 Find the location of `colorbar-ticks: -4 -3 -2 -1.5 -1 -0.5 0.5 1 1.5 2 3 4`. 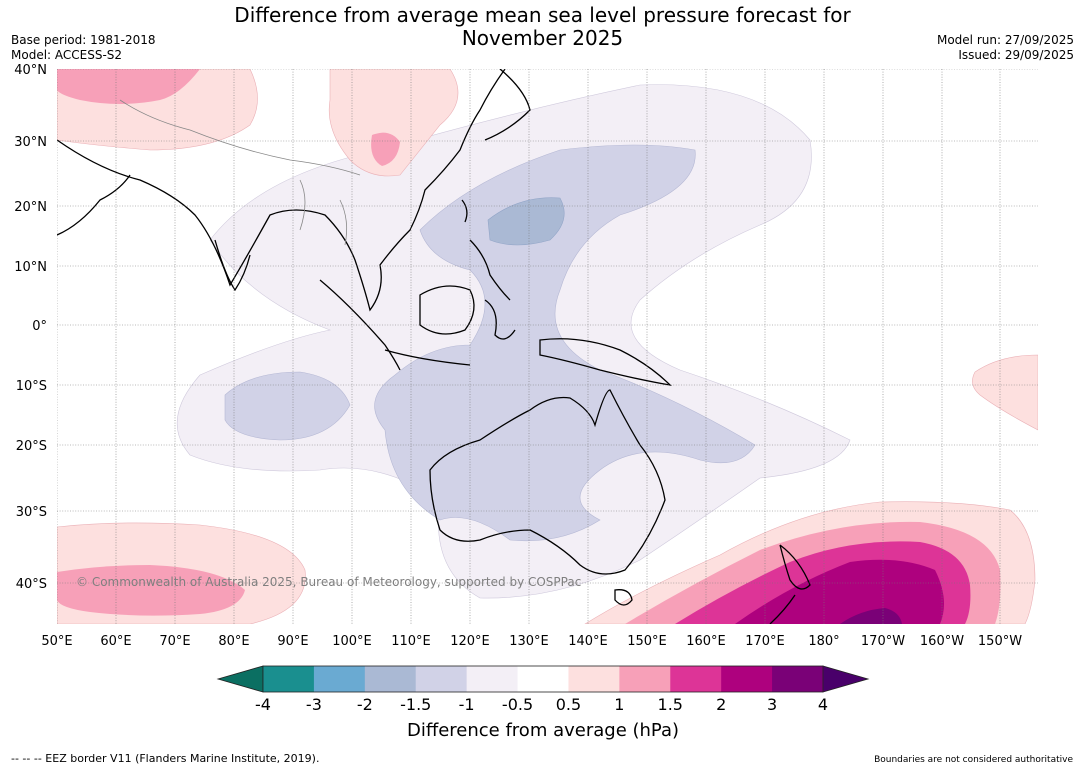

colorbar-ticks: -4 -3 -2 -1.5 -1 -0.5 0.5 1 1.5 2 3 4 is located at coordinates (541, 704).